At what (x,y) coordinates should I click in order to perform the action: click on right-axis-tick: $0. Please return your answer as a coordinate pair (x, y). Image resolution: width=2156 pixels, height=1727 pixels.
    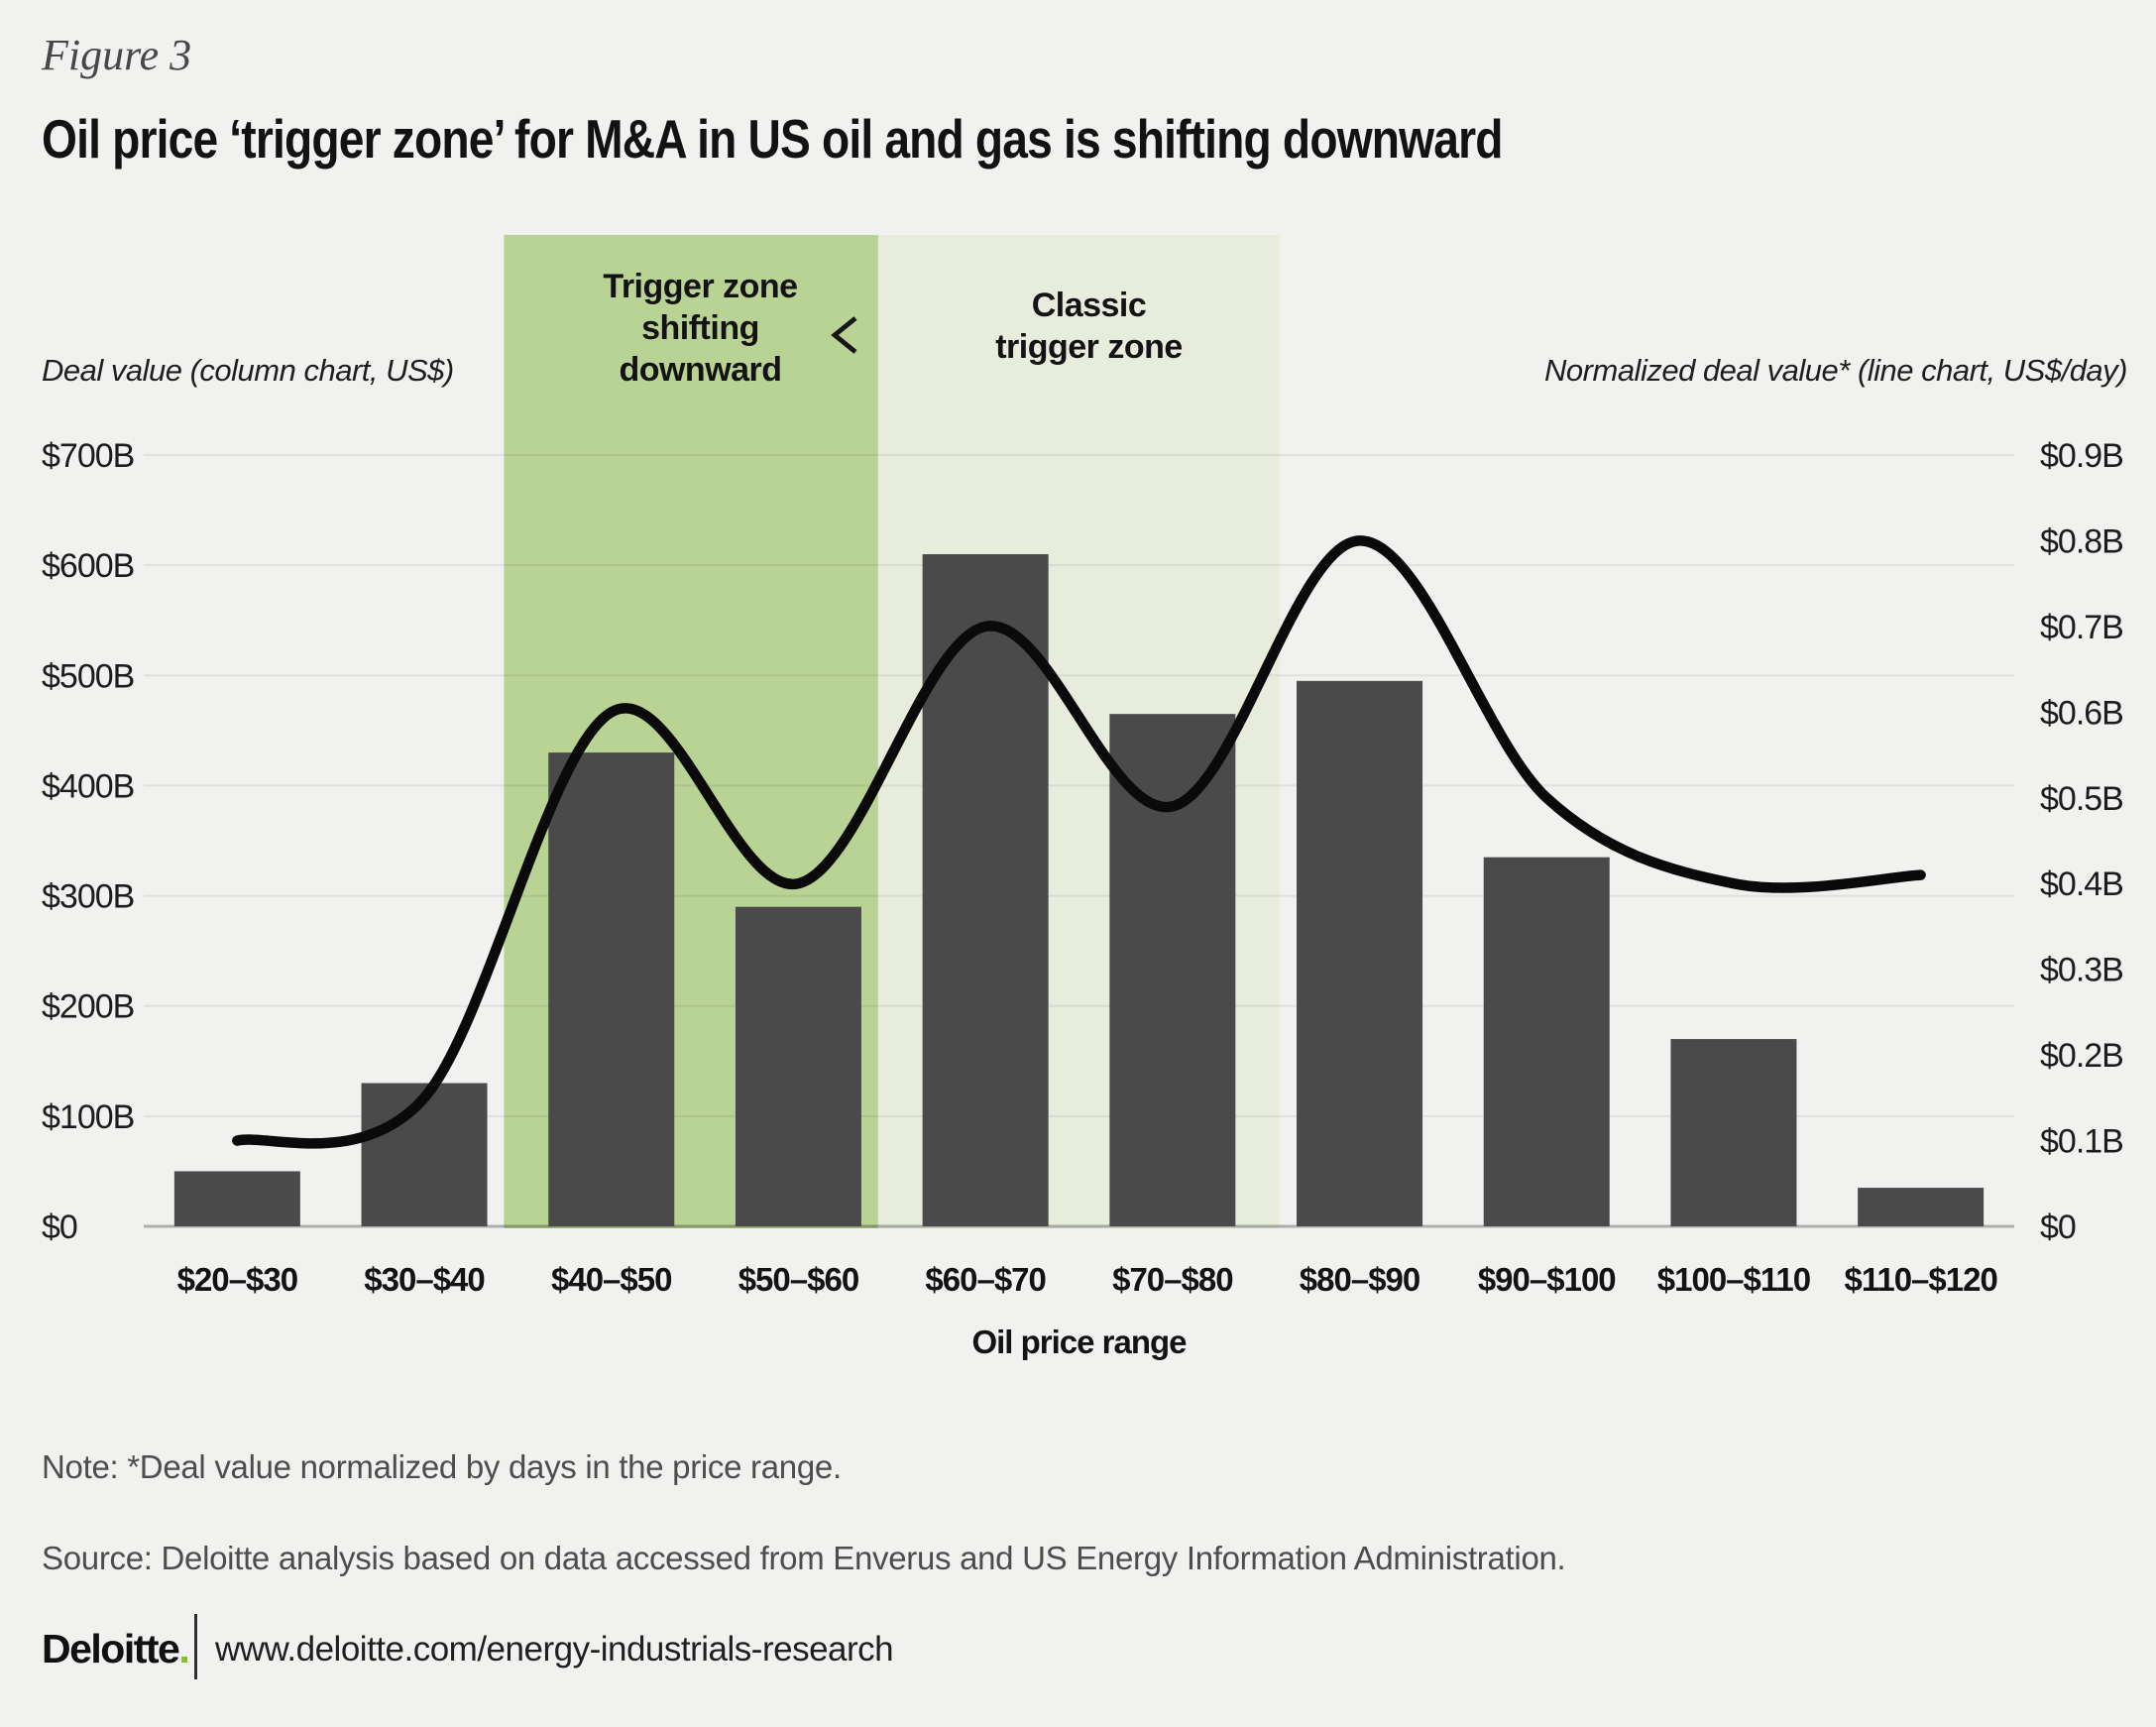
    Looking at the image, I should click on (2058, 1227).